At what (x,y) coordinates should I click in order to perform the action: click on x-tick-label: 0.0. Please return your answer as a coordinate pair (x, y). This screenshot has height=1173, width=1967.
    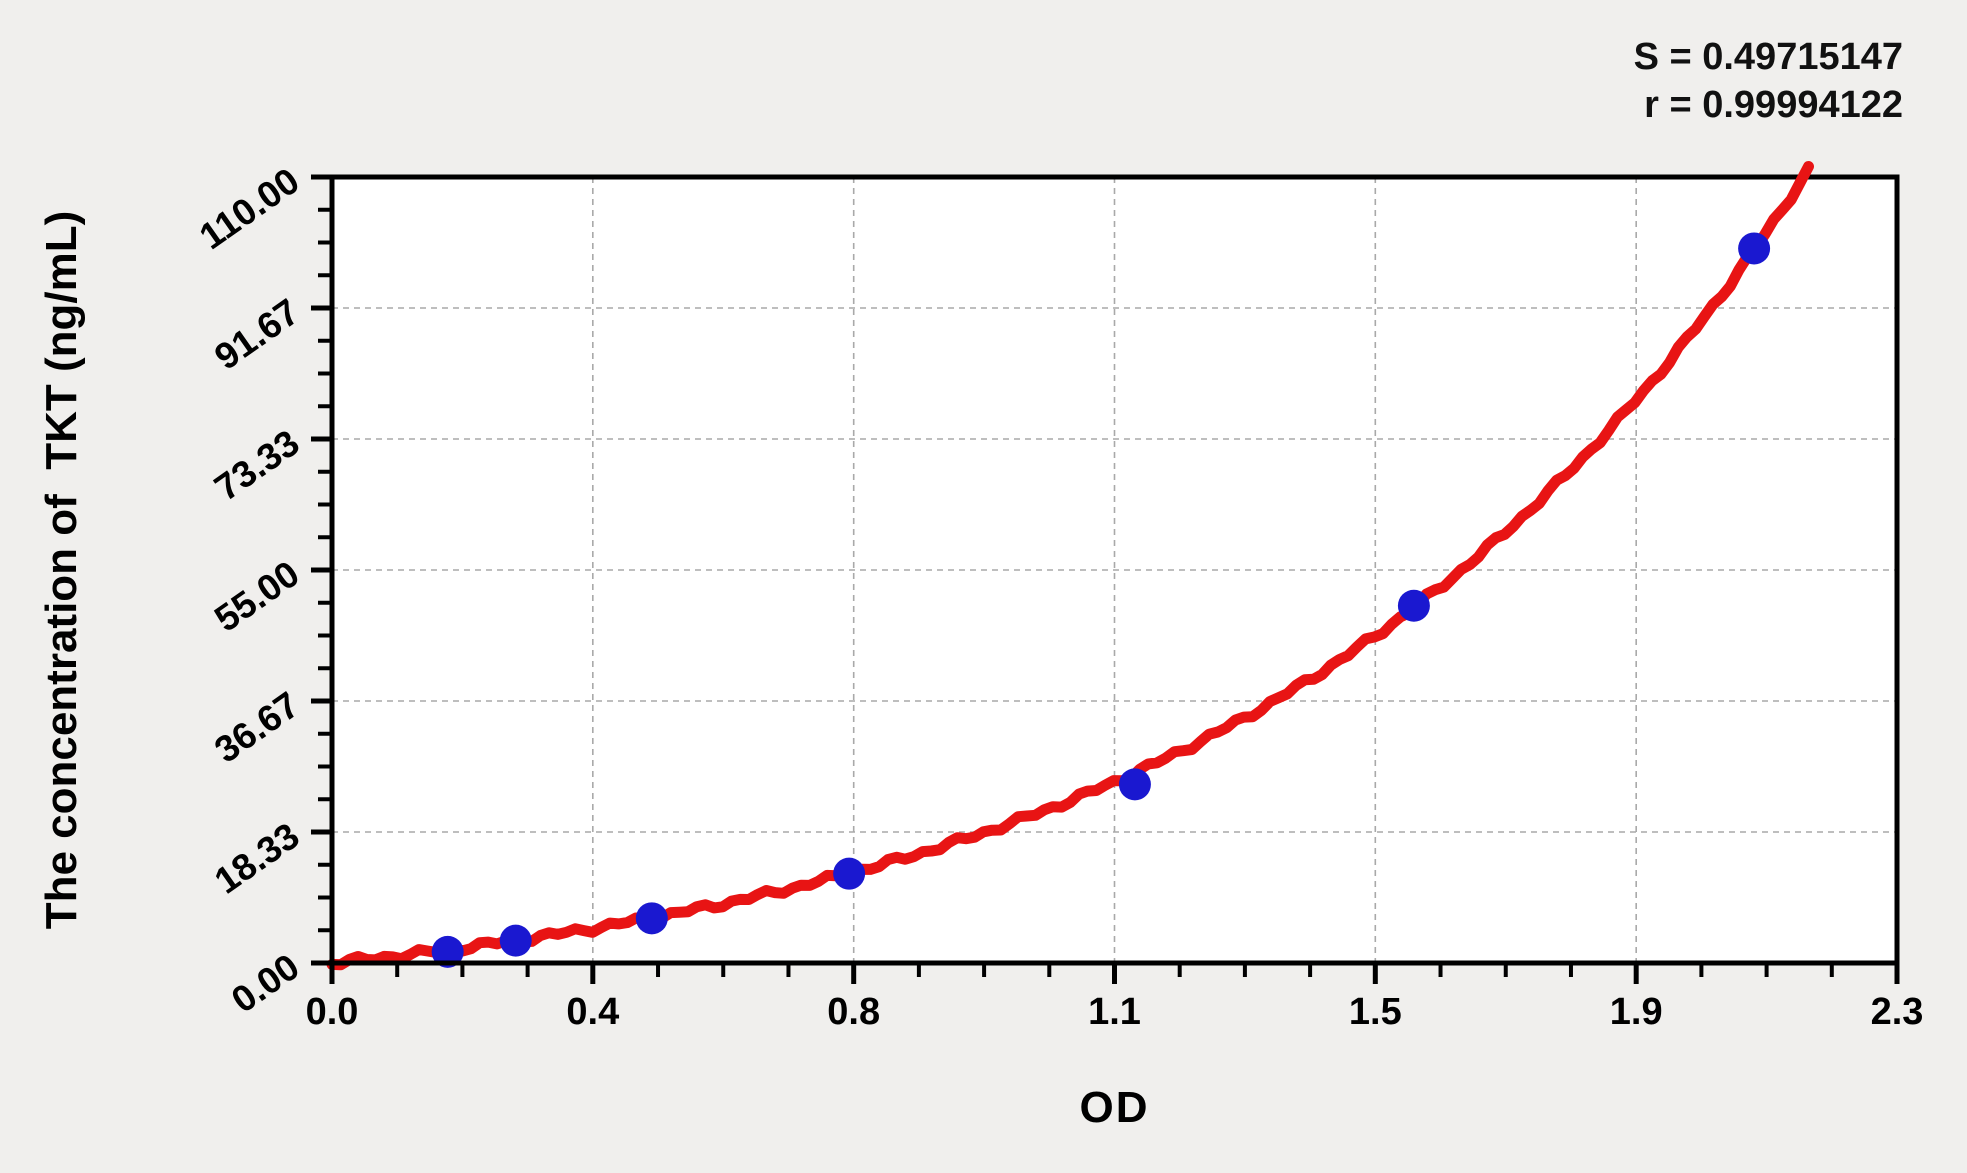
    Looking at the image, I should click on (332, 1012).